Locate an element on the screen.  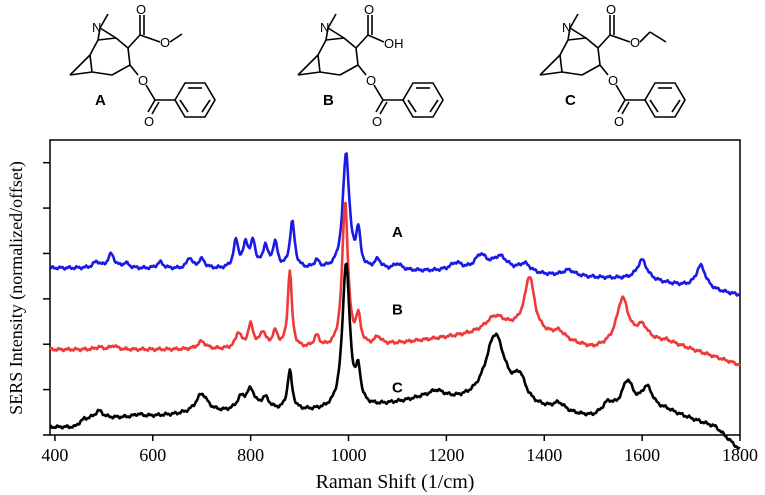
oxygen-atom-a3: O is located at coordinates (143, 80).